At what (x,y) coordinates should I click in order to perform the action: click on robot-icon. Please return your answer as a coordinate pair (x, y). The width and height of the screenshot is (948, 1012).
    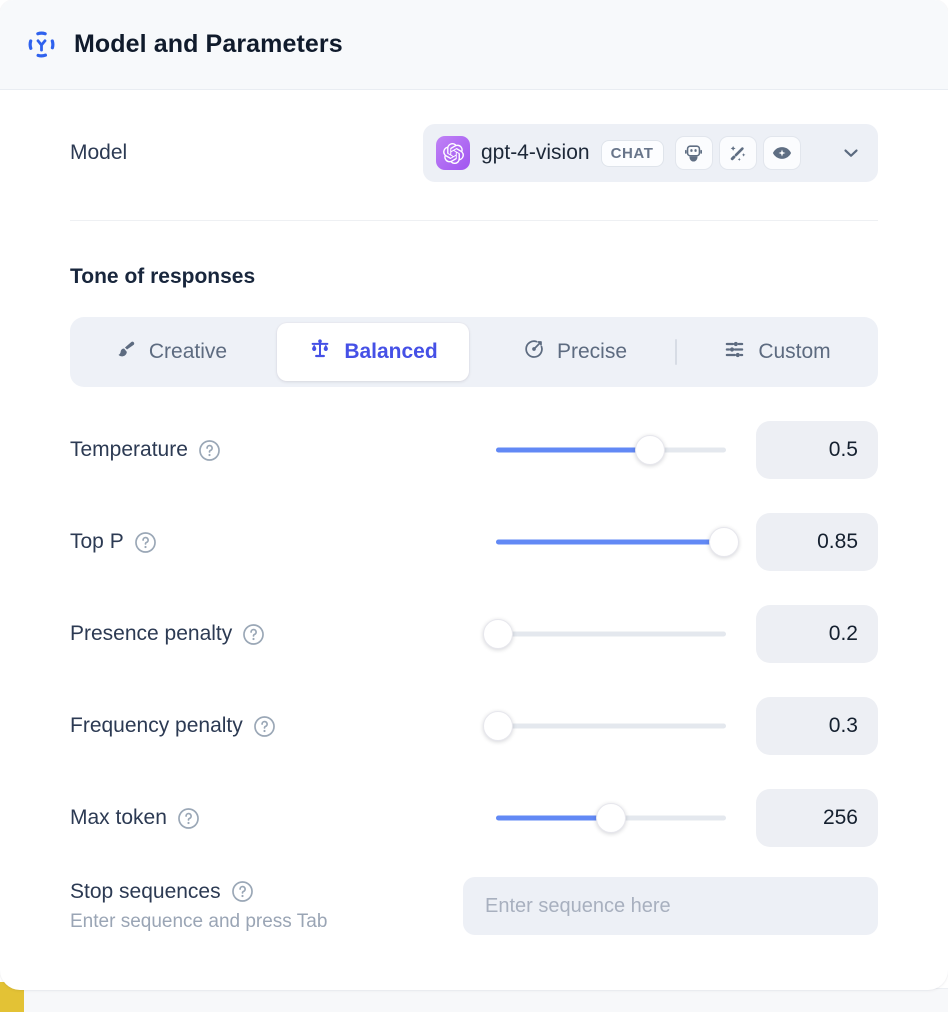
    Looking at the image, I should click on (693, 153).